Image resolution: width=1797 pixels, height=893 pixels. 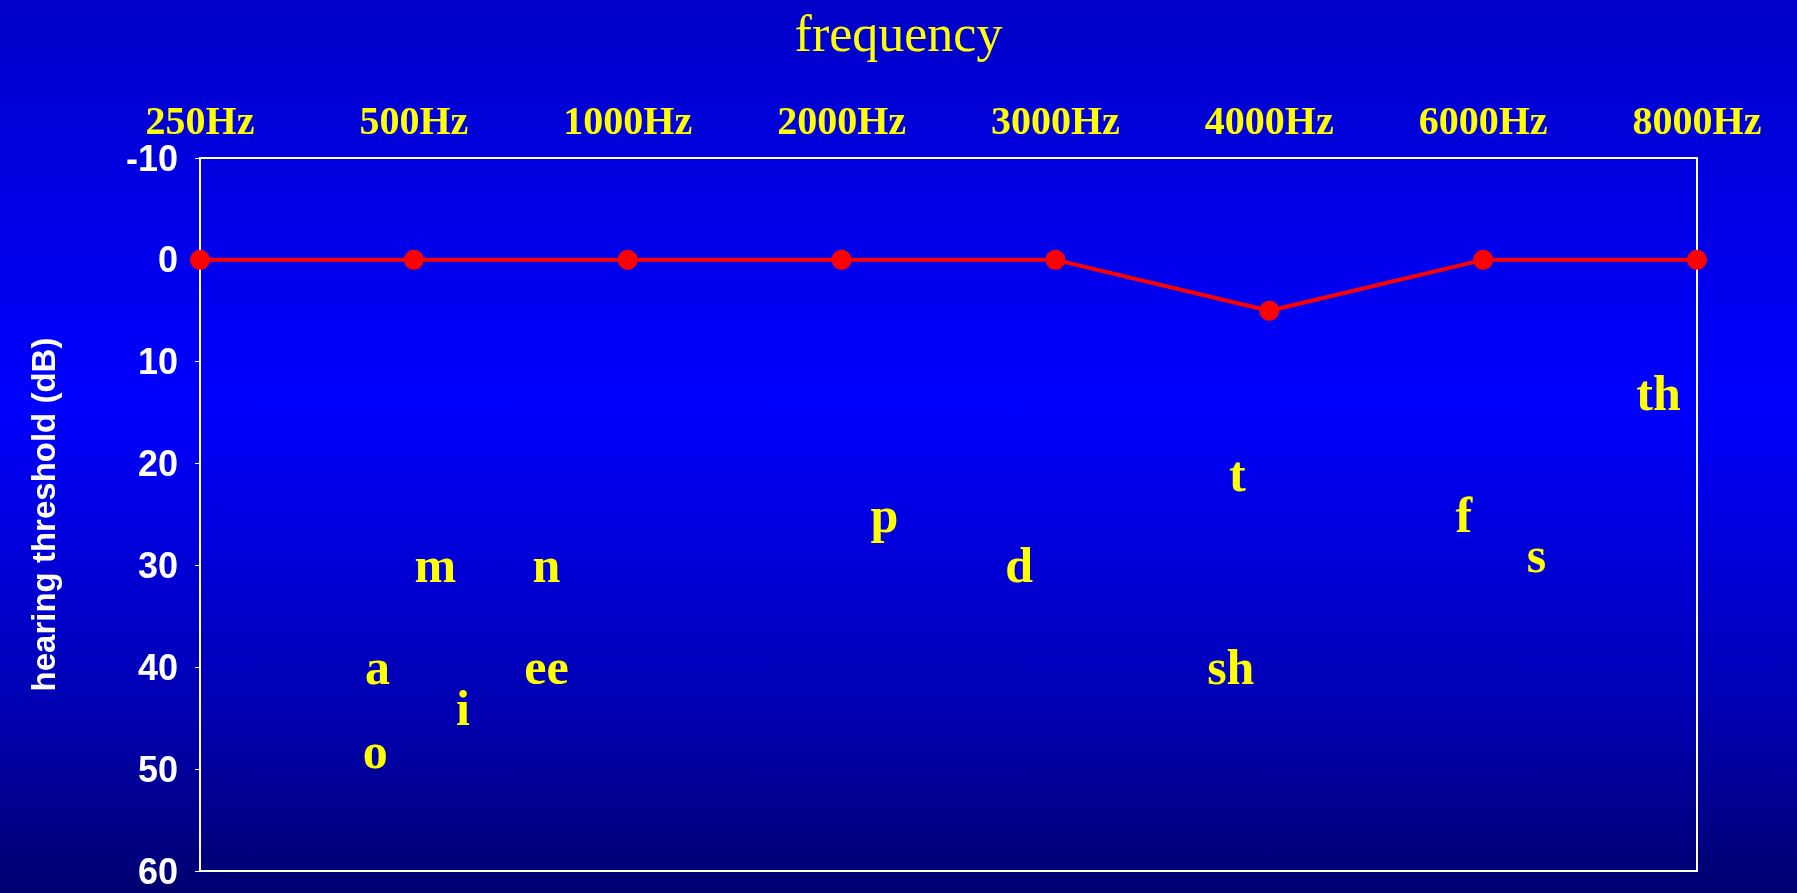 I want to click on annotation: a, so click(x=377, y=667).